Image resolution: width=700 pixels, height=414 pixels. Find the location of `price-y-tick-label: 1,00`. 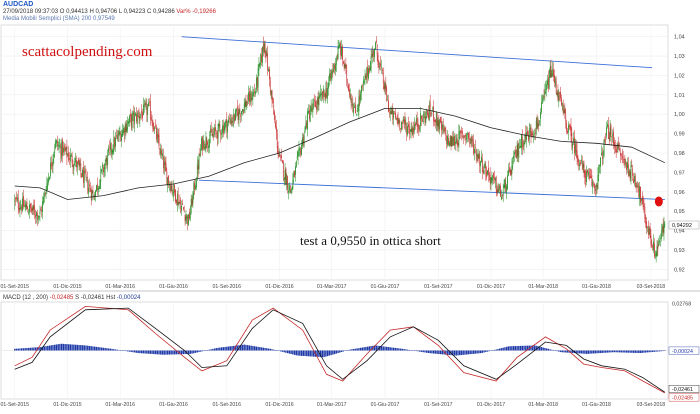

price-y-tick-label: 1,00 is located at coordinates (679, 115).